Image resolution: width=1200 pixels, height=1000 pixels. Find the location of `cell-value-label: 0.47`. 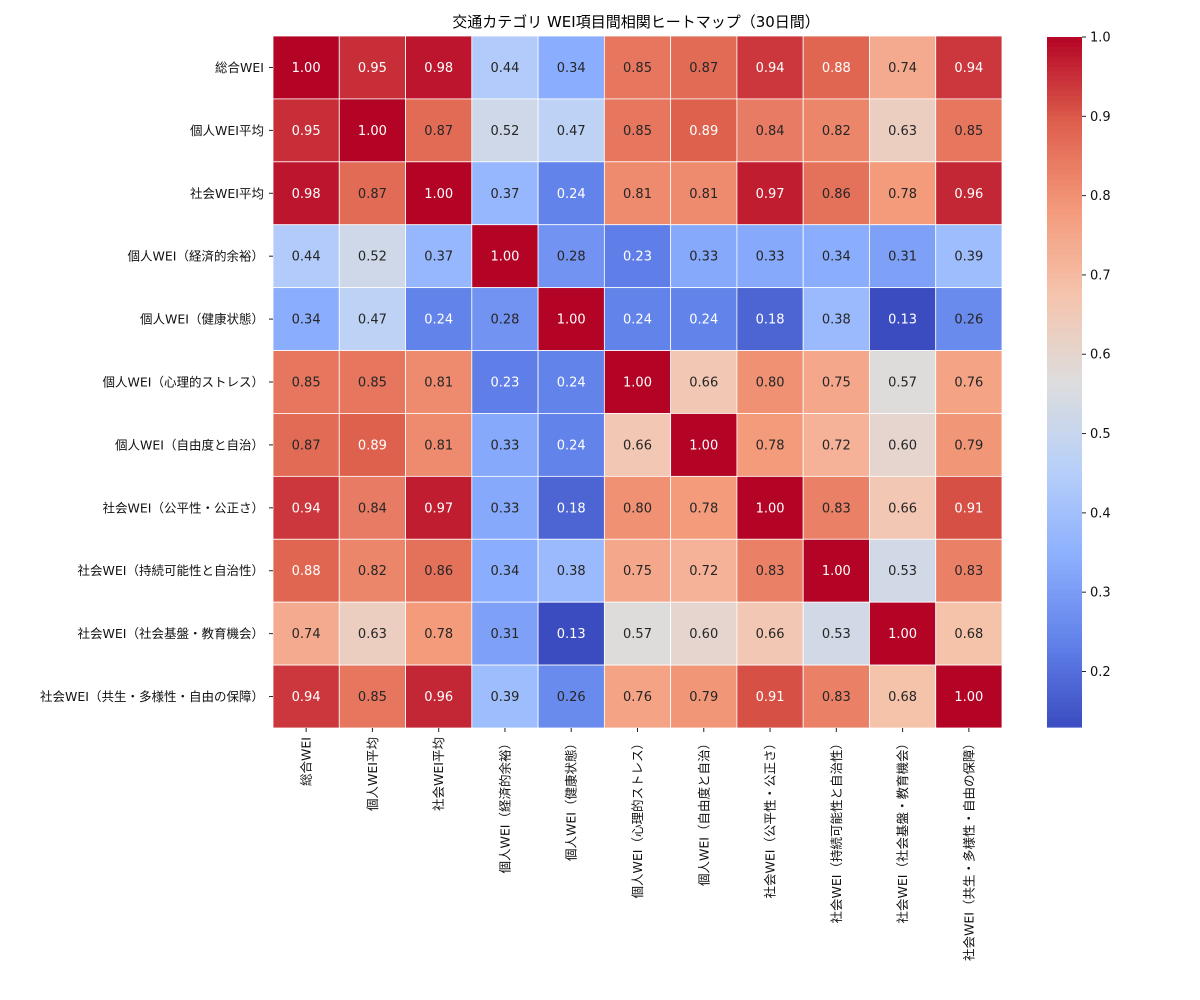

cell-value-label: 0.47 is located at coordinates (372, 320).